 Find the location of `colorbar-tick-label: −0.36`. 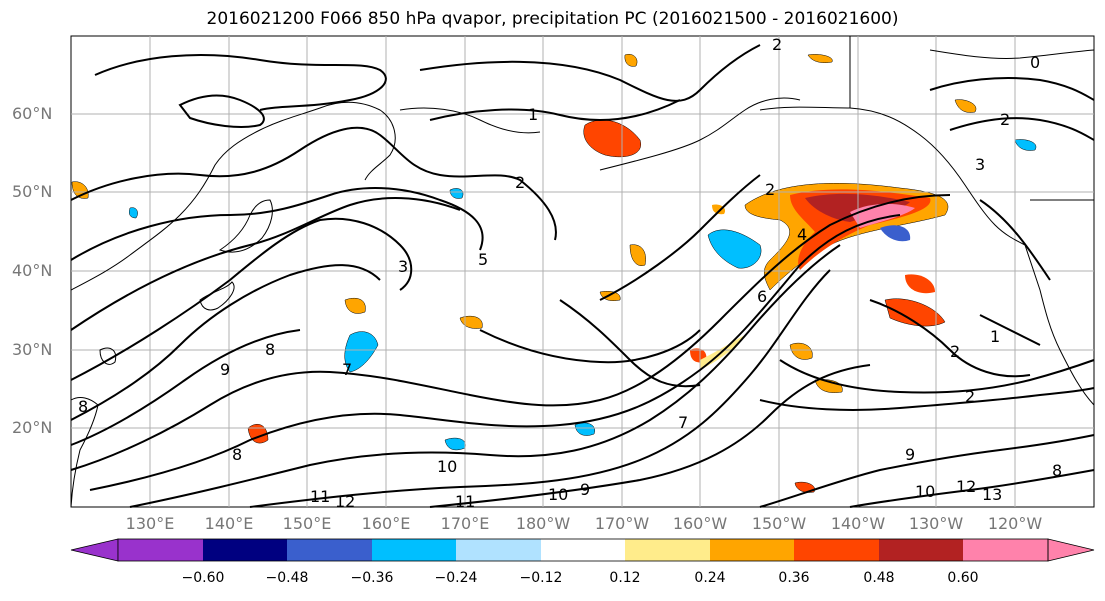

colorbar-tick-label: −0.36 is located at coordinates (372, 578).